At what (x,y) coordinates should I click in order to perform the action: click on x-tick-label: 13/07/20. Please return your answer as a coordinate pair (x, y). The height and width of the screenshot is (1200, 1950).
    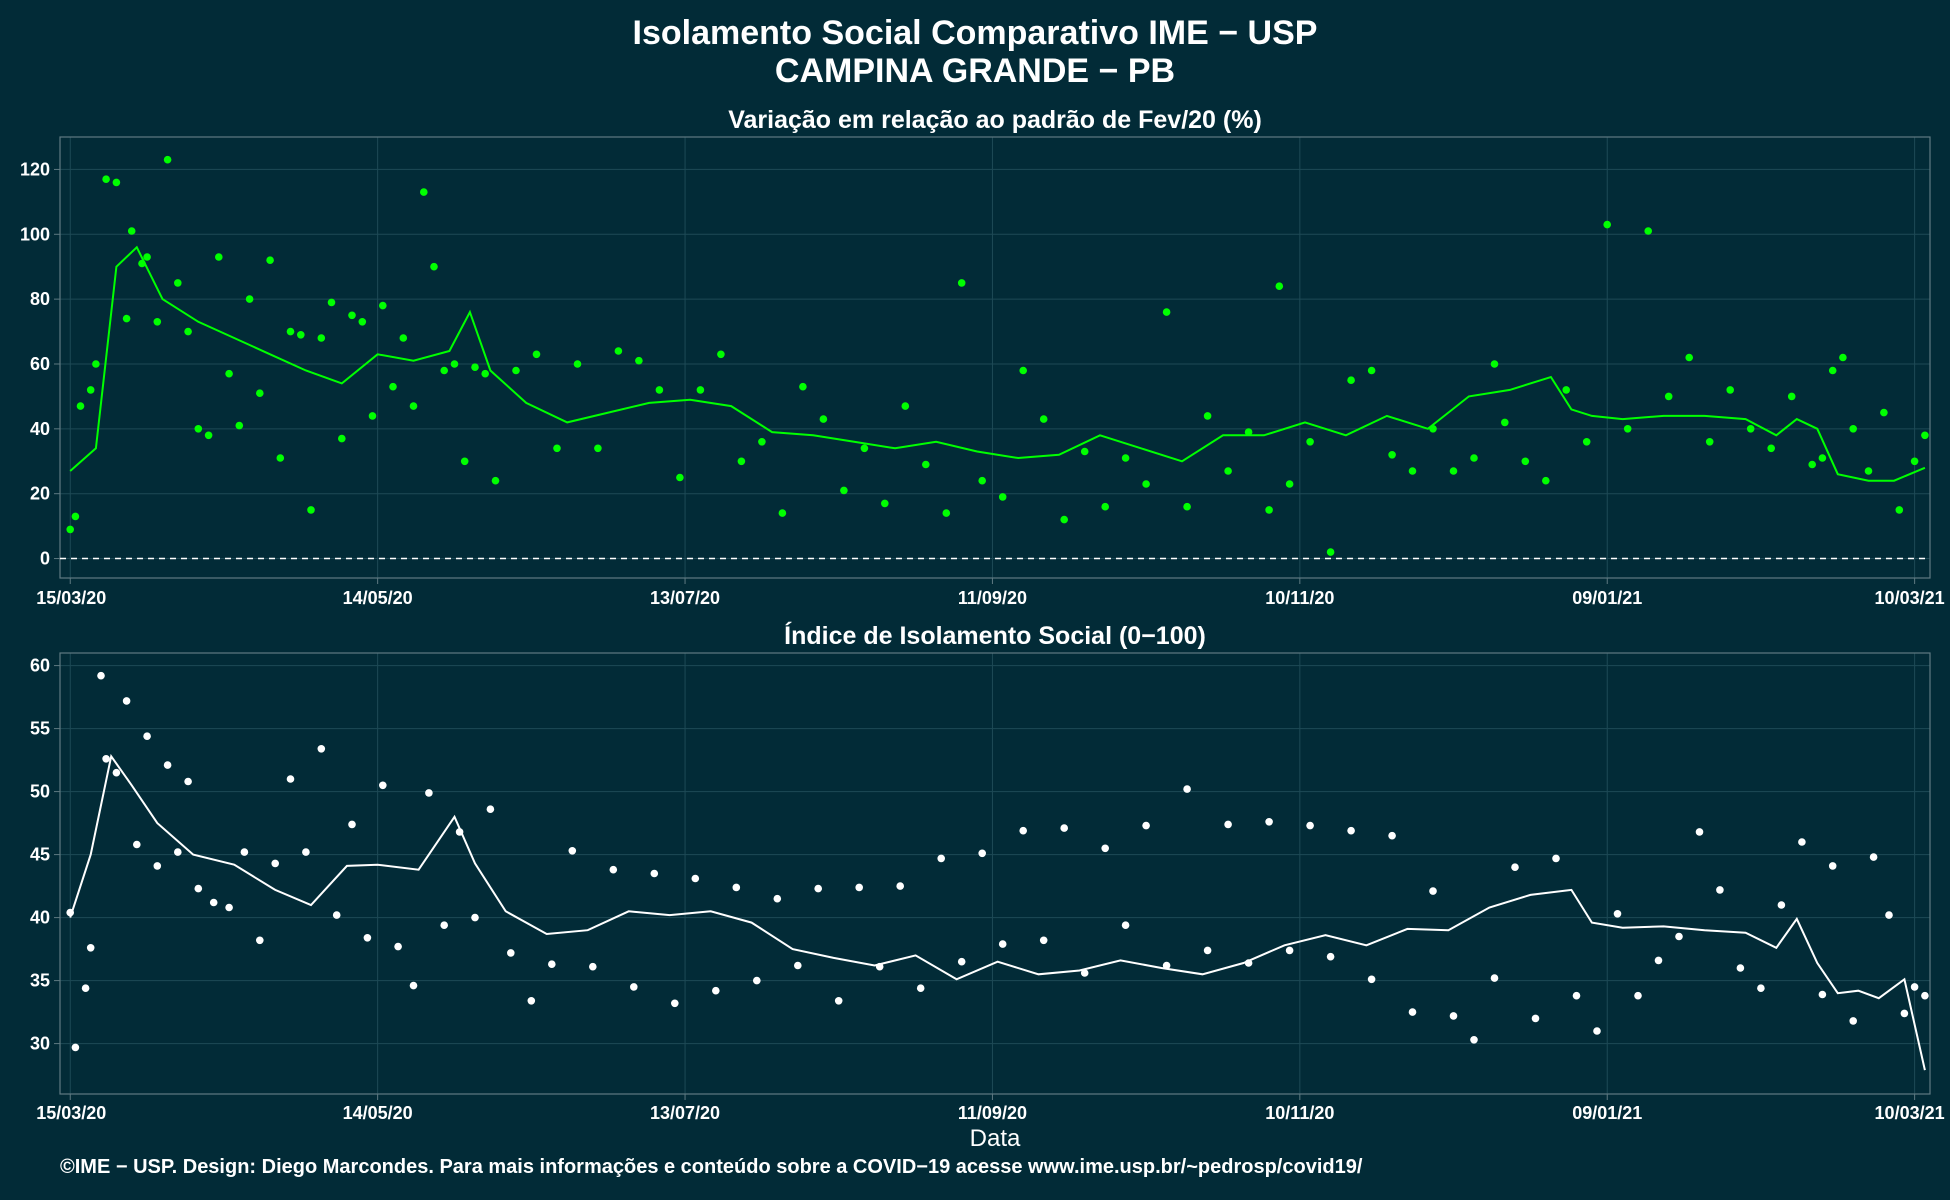
    Looking at the image, I should click on (685, 1113).